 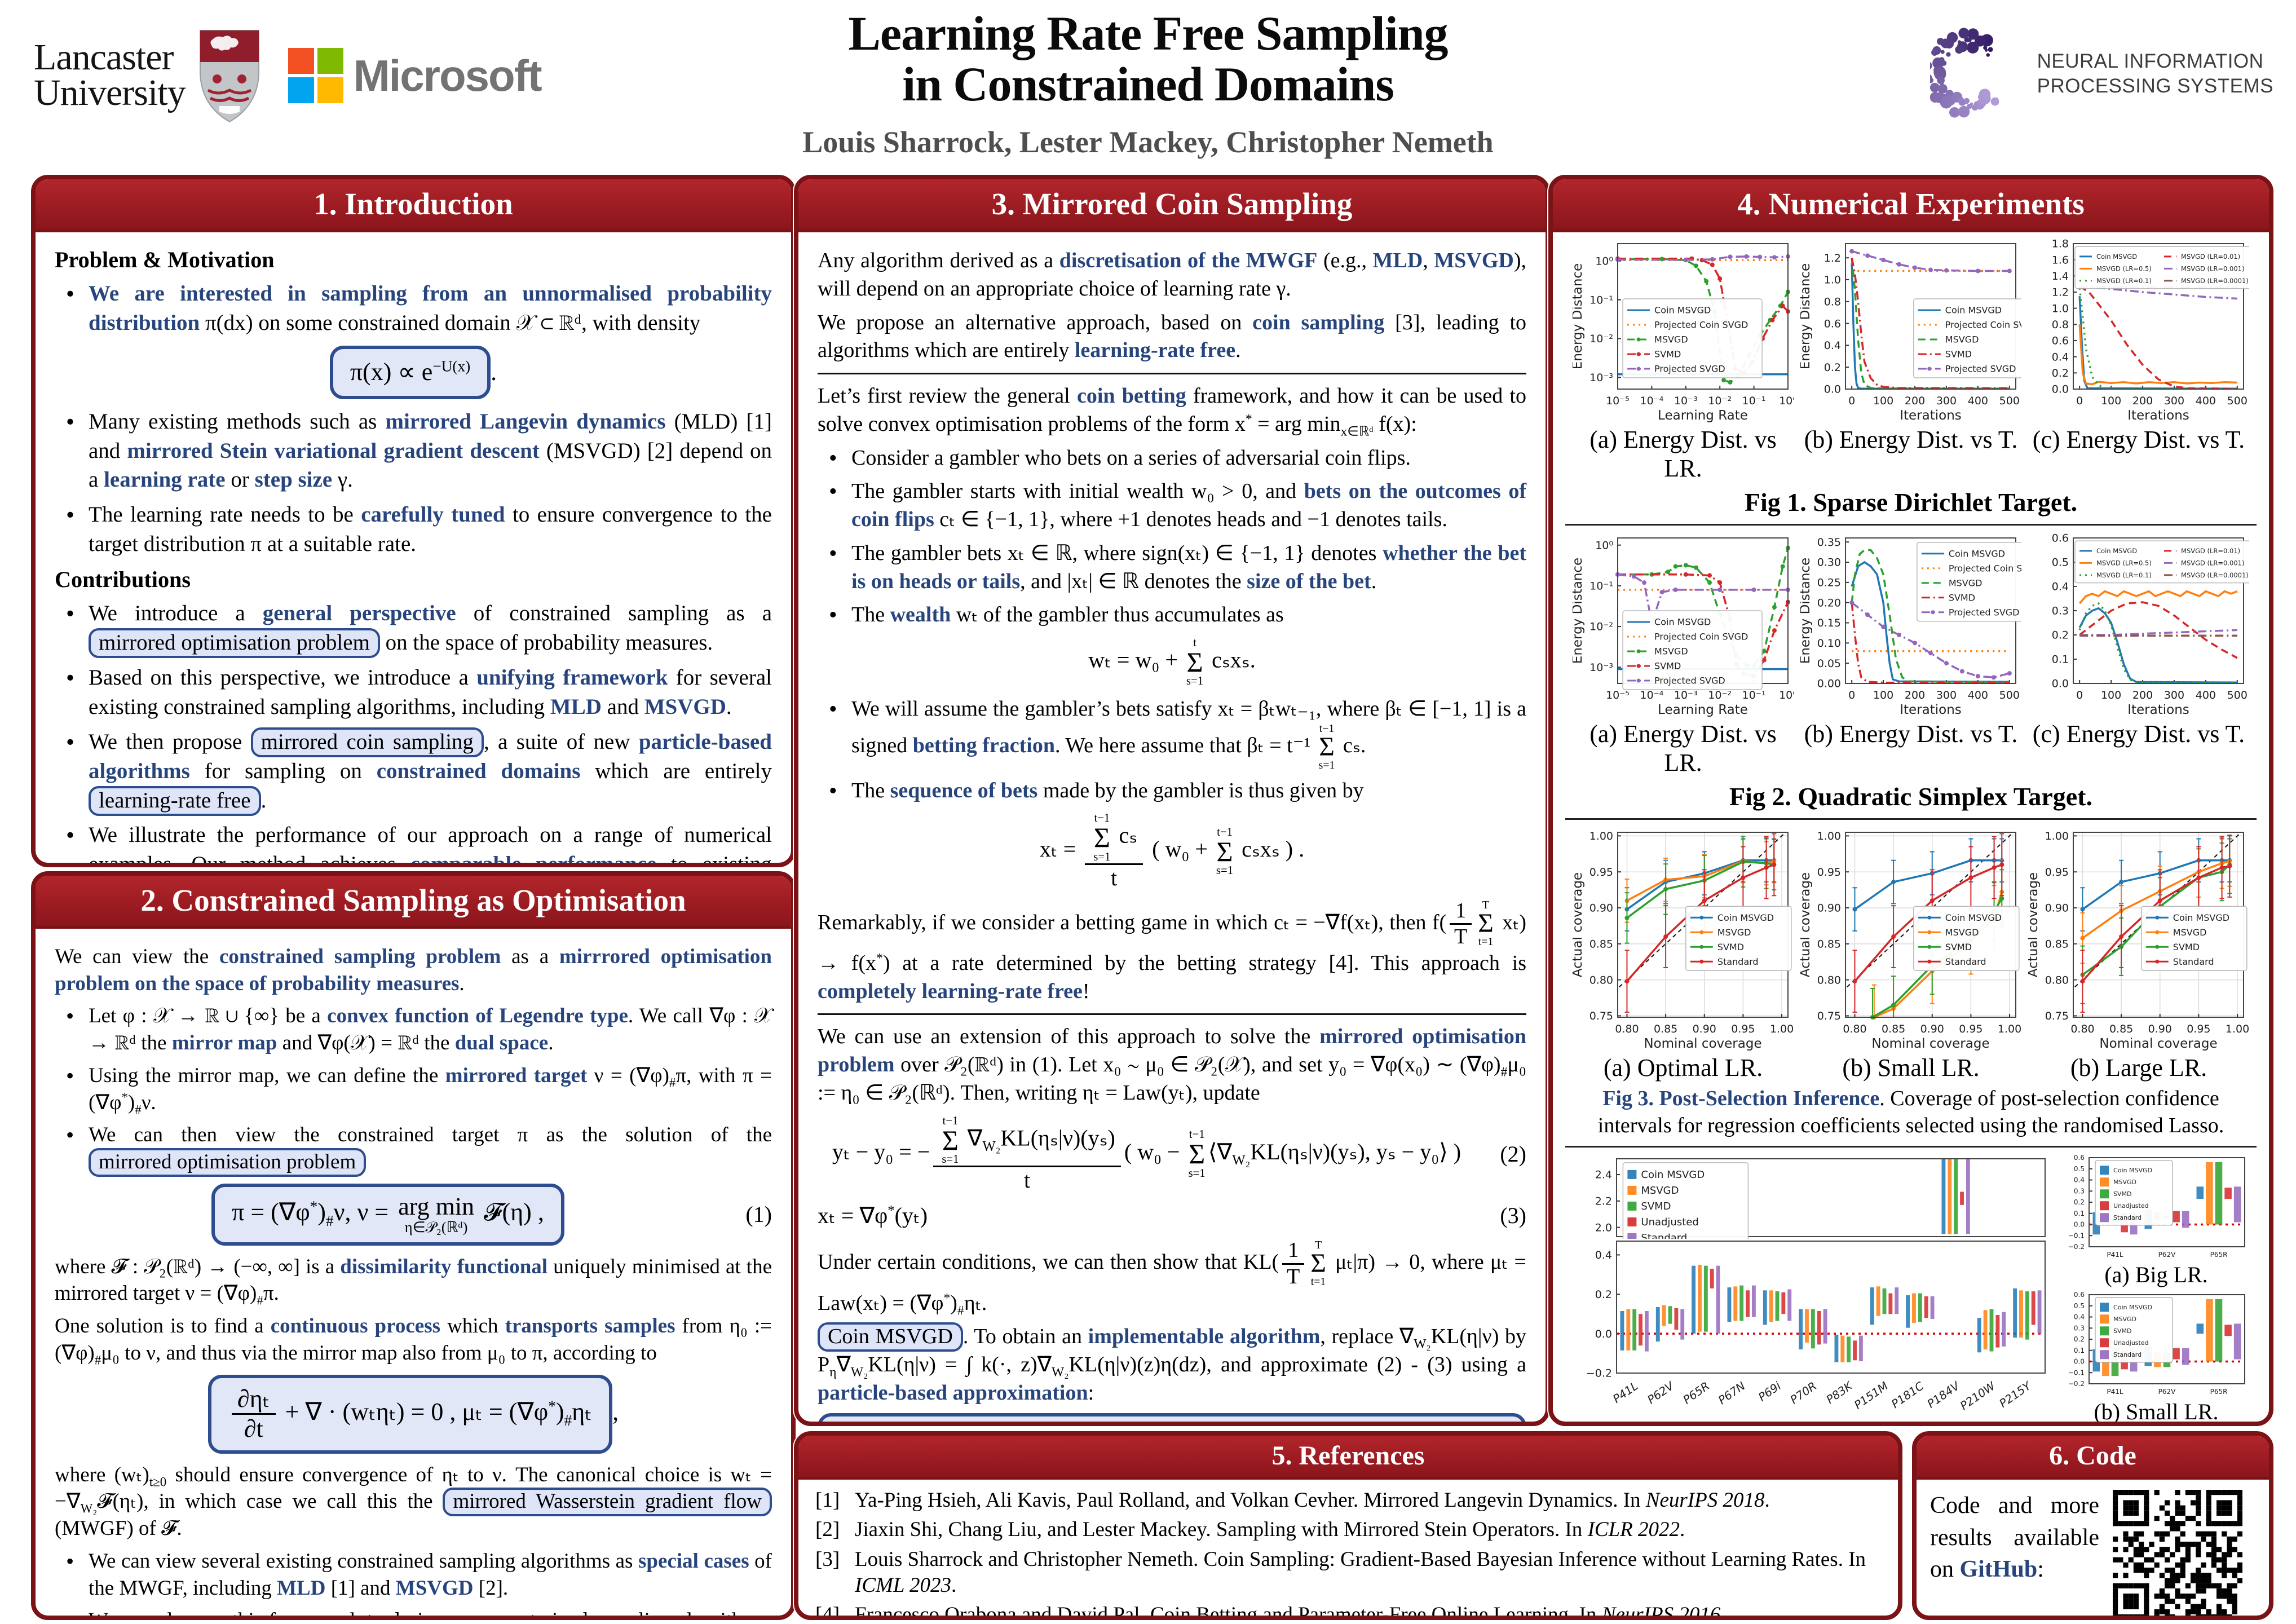 I want to click on section-constrained-sampling-header: 2. Constrained Sampling as Optimisation, so click(x=413, y=902).